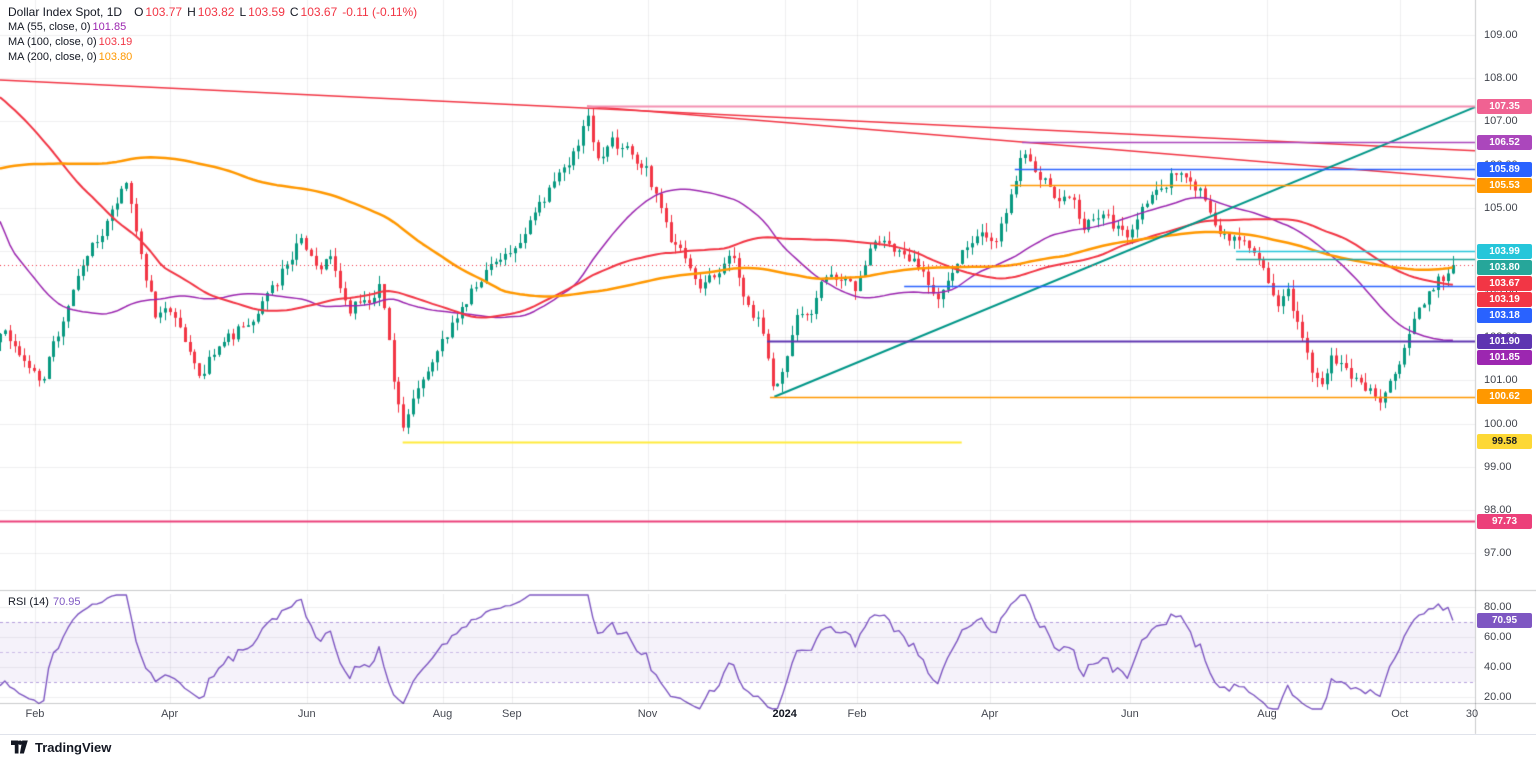 This screenshot has width=1536, height=759. Describe the element at coordinates (44, 602) in the screenshot. I see `rsi-legend-row: RSI (14) 70.95` at that location.